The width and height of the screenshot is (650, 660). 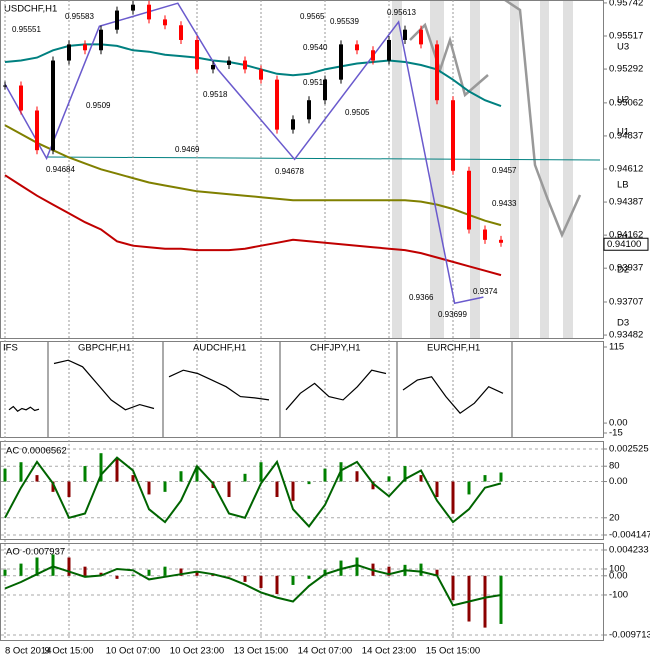 I want to click on x-tick-label: 10 Oct 23:00, so click(x=197, y=651).